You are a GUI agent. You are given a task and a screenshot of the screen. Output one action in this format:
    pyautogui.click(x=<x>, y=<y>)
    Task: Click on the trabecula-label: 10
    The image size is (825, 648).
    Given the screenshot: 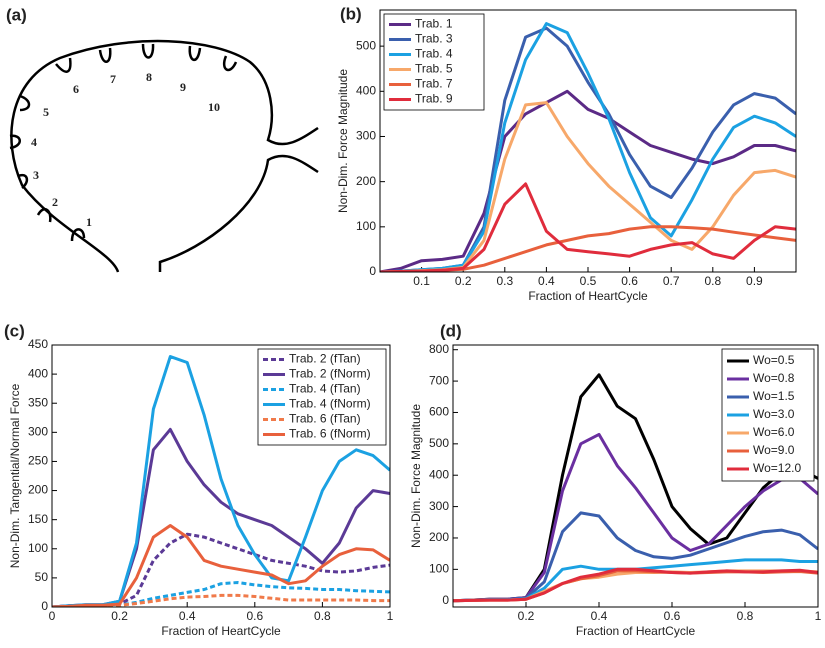 What is the action you would take?
    pyautogui.click(x=214, y=107)
    